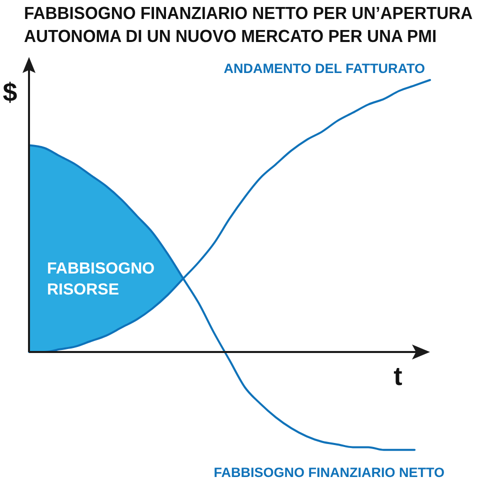 This screenshot has height=483, width=481. Describe the element at coordinates (324, 68) in the screenshot. I see `series-label: ANDAMENTO DEL FATTURATO` at that location.